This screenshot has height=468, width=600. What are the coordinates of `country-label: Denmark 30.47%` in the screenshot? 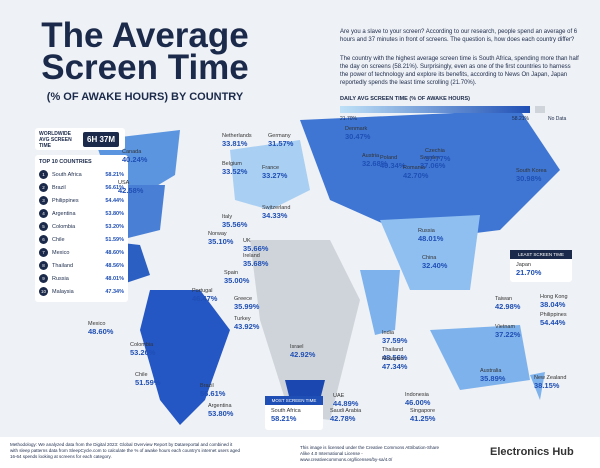 It's located at (357, 133).